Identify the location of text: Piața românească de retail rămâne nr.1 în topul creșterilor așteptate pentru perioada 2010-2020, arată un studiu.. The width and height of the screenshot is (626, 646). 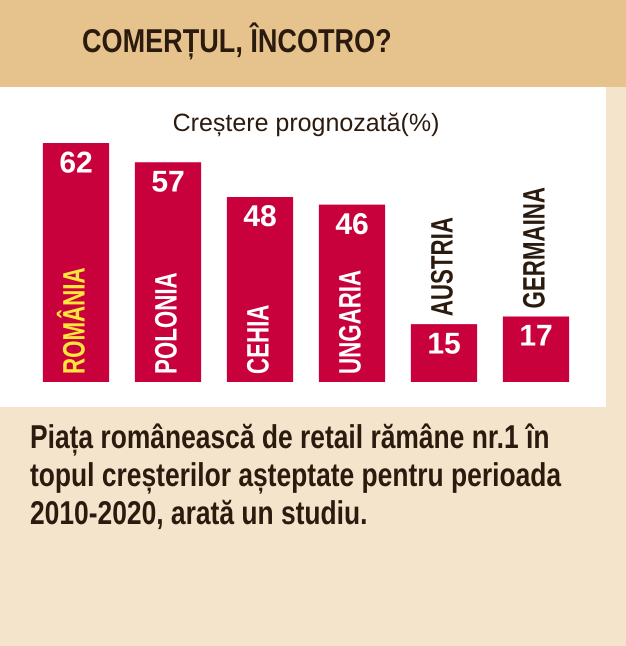
(296, 475).